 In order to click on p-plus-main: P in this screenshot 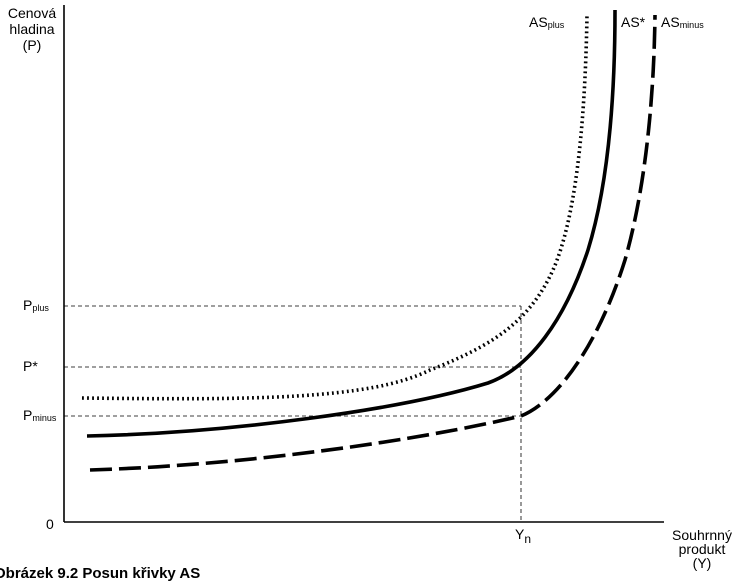, I will do `click(28, 305)`.